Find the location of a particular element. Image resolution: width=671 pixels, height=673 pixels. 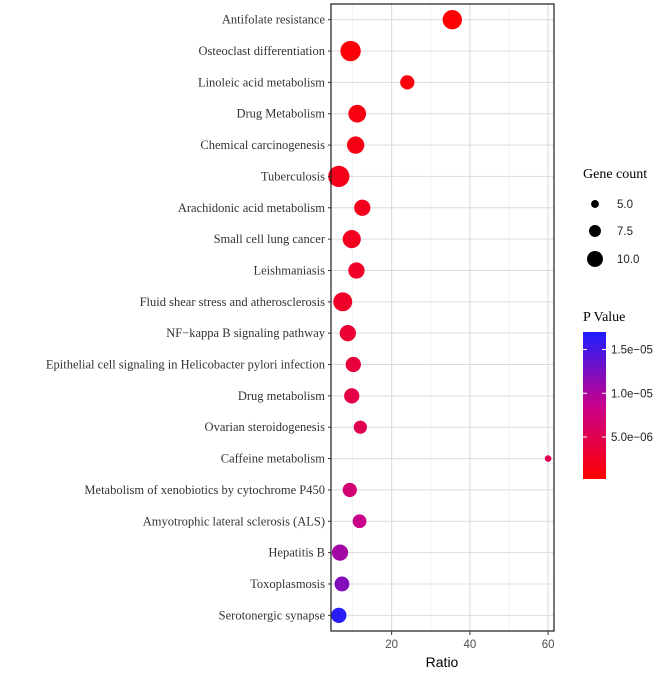

size-legend-items: 5.0 7.5 10.0 is located at coordinates (613, 233).